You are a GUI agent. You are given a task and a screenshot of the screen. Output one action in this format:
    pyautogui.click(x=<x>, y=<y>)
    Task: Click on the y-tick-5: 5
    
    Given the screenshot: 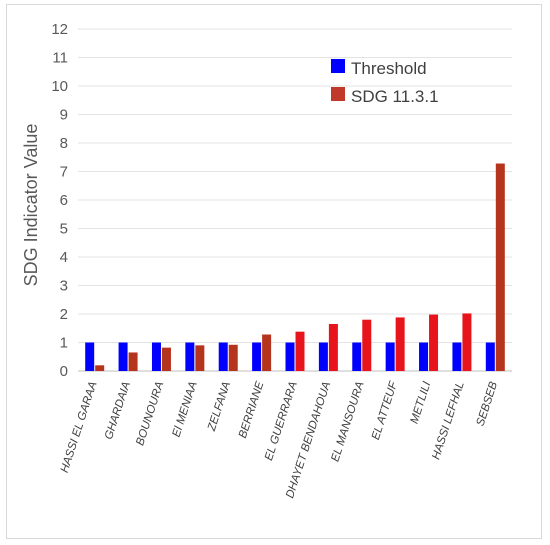 What is the action you would take?
    pyautogui.click(x=64, y=229)
    